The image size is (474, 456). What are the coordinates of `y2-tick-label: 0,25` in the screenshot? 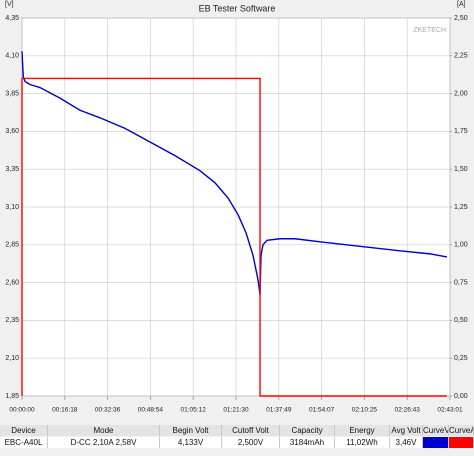 It's located at (461, 358).